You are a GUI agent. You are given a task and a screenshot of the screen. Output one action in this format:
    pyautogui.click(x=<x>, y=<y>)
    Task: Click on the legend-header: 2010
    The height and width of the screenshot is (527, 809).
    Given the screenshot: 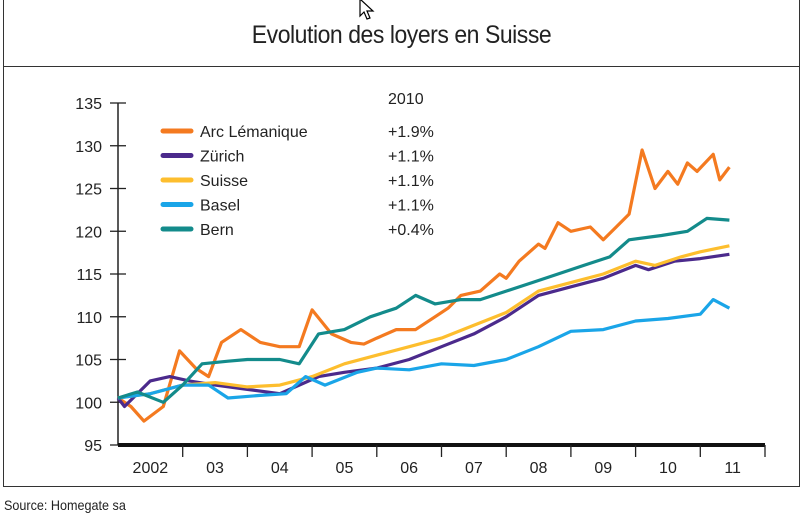 What is the action you would take?
    pyautogui.click(x=406, y=99)
    